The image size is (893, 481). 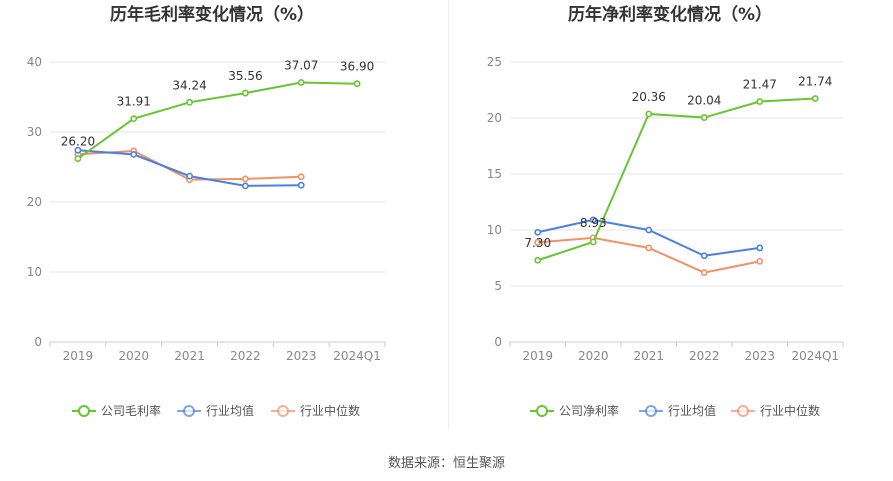 What do you see at coordinates (760, 85) in the screenshot?
I see `data-label: 21.47` at bounding box center [760, 85].